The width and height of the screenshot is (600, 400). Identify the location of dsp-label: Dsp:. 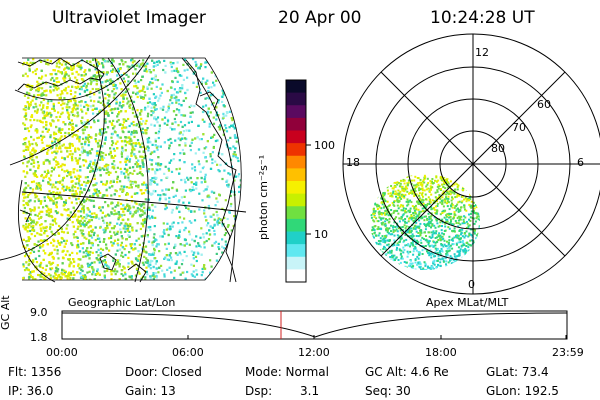
(259, 391).